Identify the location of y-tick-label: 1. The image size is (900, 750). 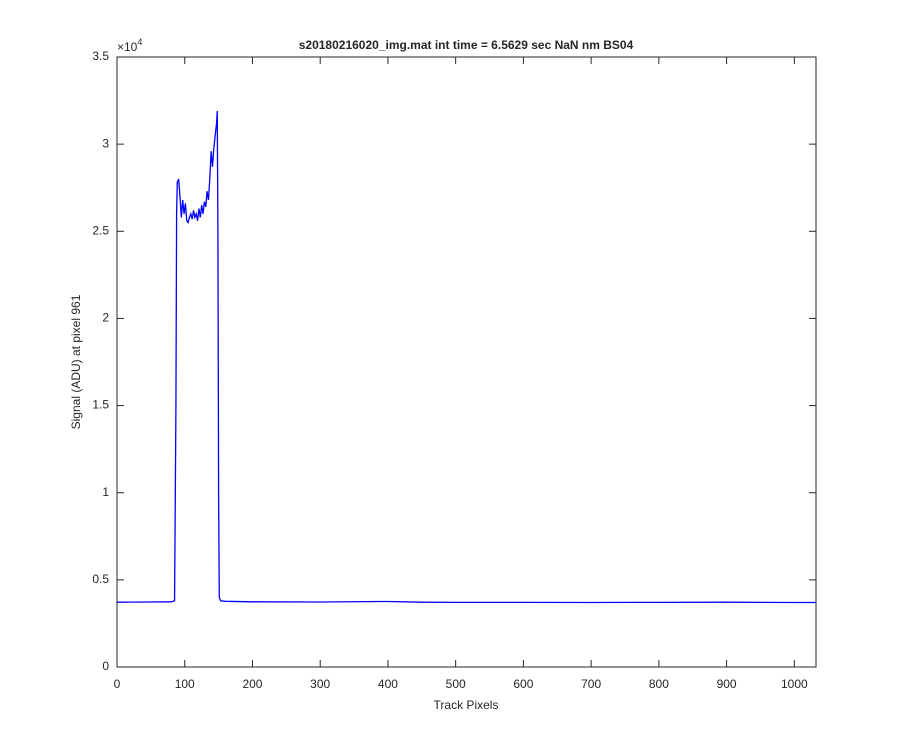
(105, 492).